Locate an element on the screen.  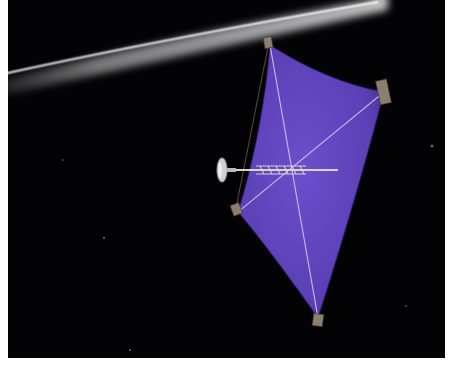
probe-dish-icon is located at coordinates (226, 170).